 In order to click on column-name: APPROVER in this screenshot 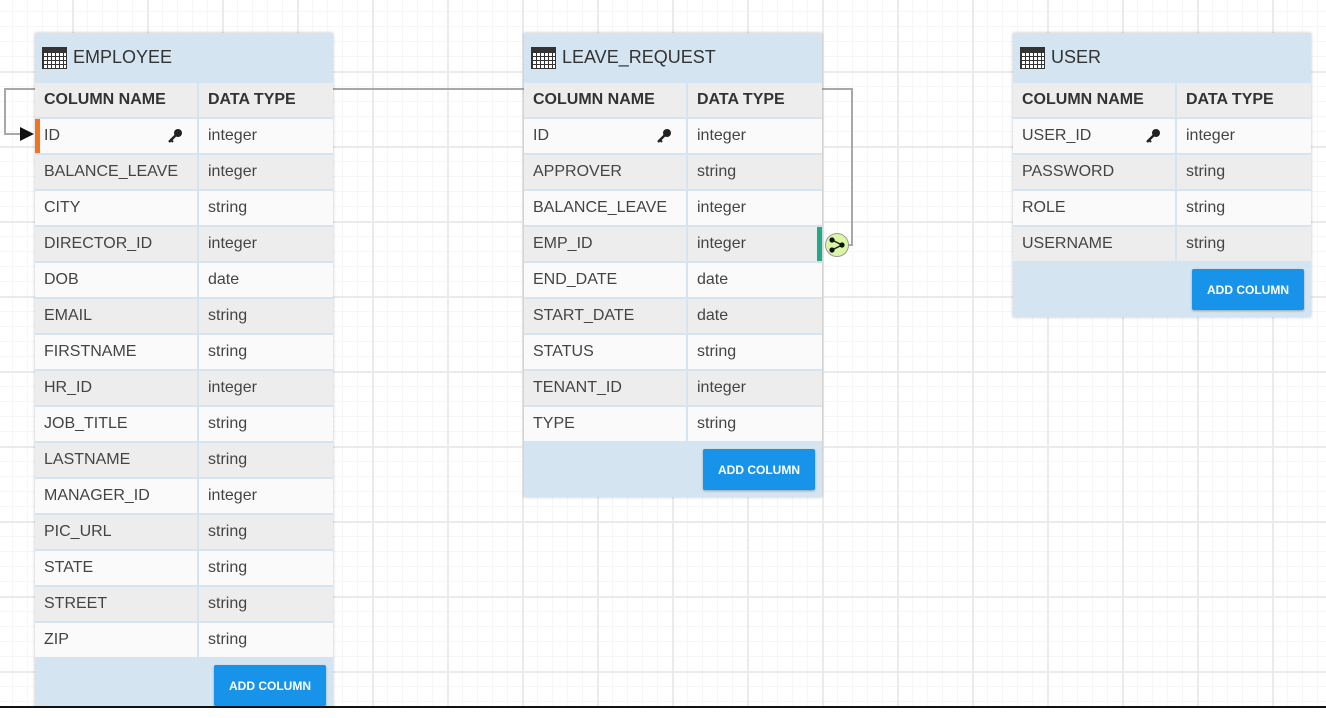, I will do `click(577, 171)`.